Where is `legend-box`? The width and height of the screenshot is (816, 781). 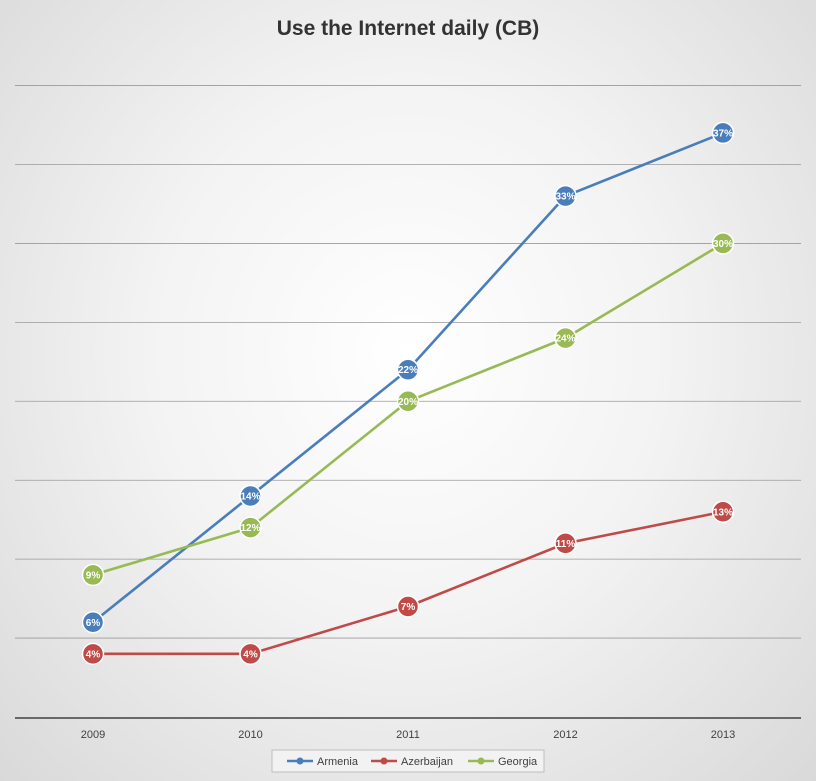
legend-box is located at coordinates (408, 761).